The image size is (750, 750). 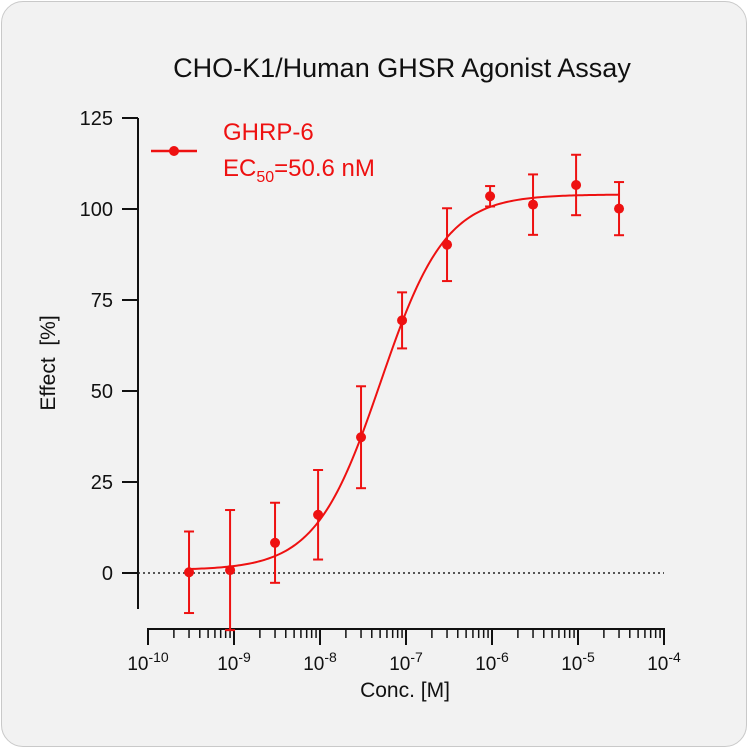 What do you see at coordinates (263, 152) in the screenshot?
I see `legend: GHRP-6 EC50=50.6 nM` at bounding box center [263, 152].